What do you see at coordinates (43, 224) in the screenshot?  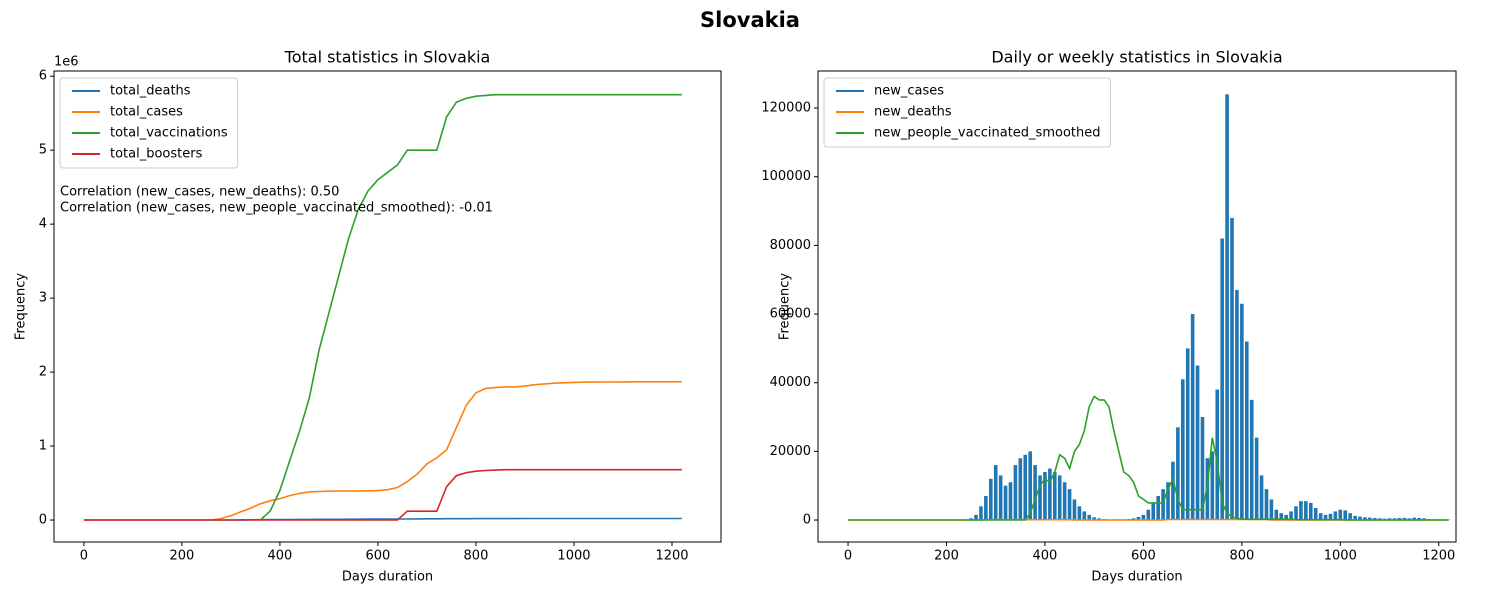 I see `y-tick-label: 4` at bounding box center [43, 224].